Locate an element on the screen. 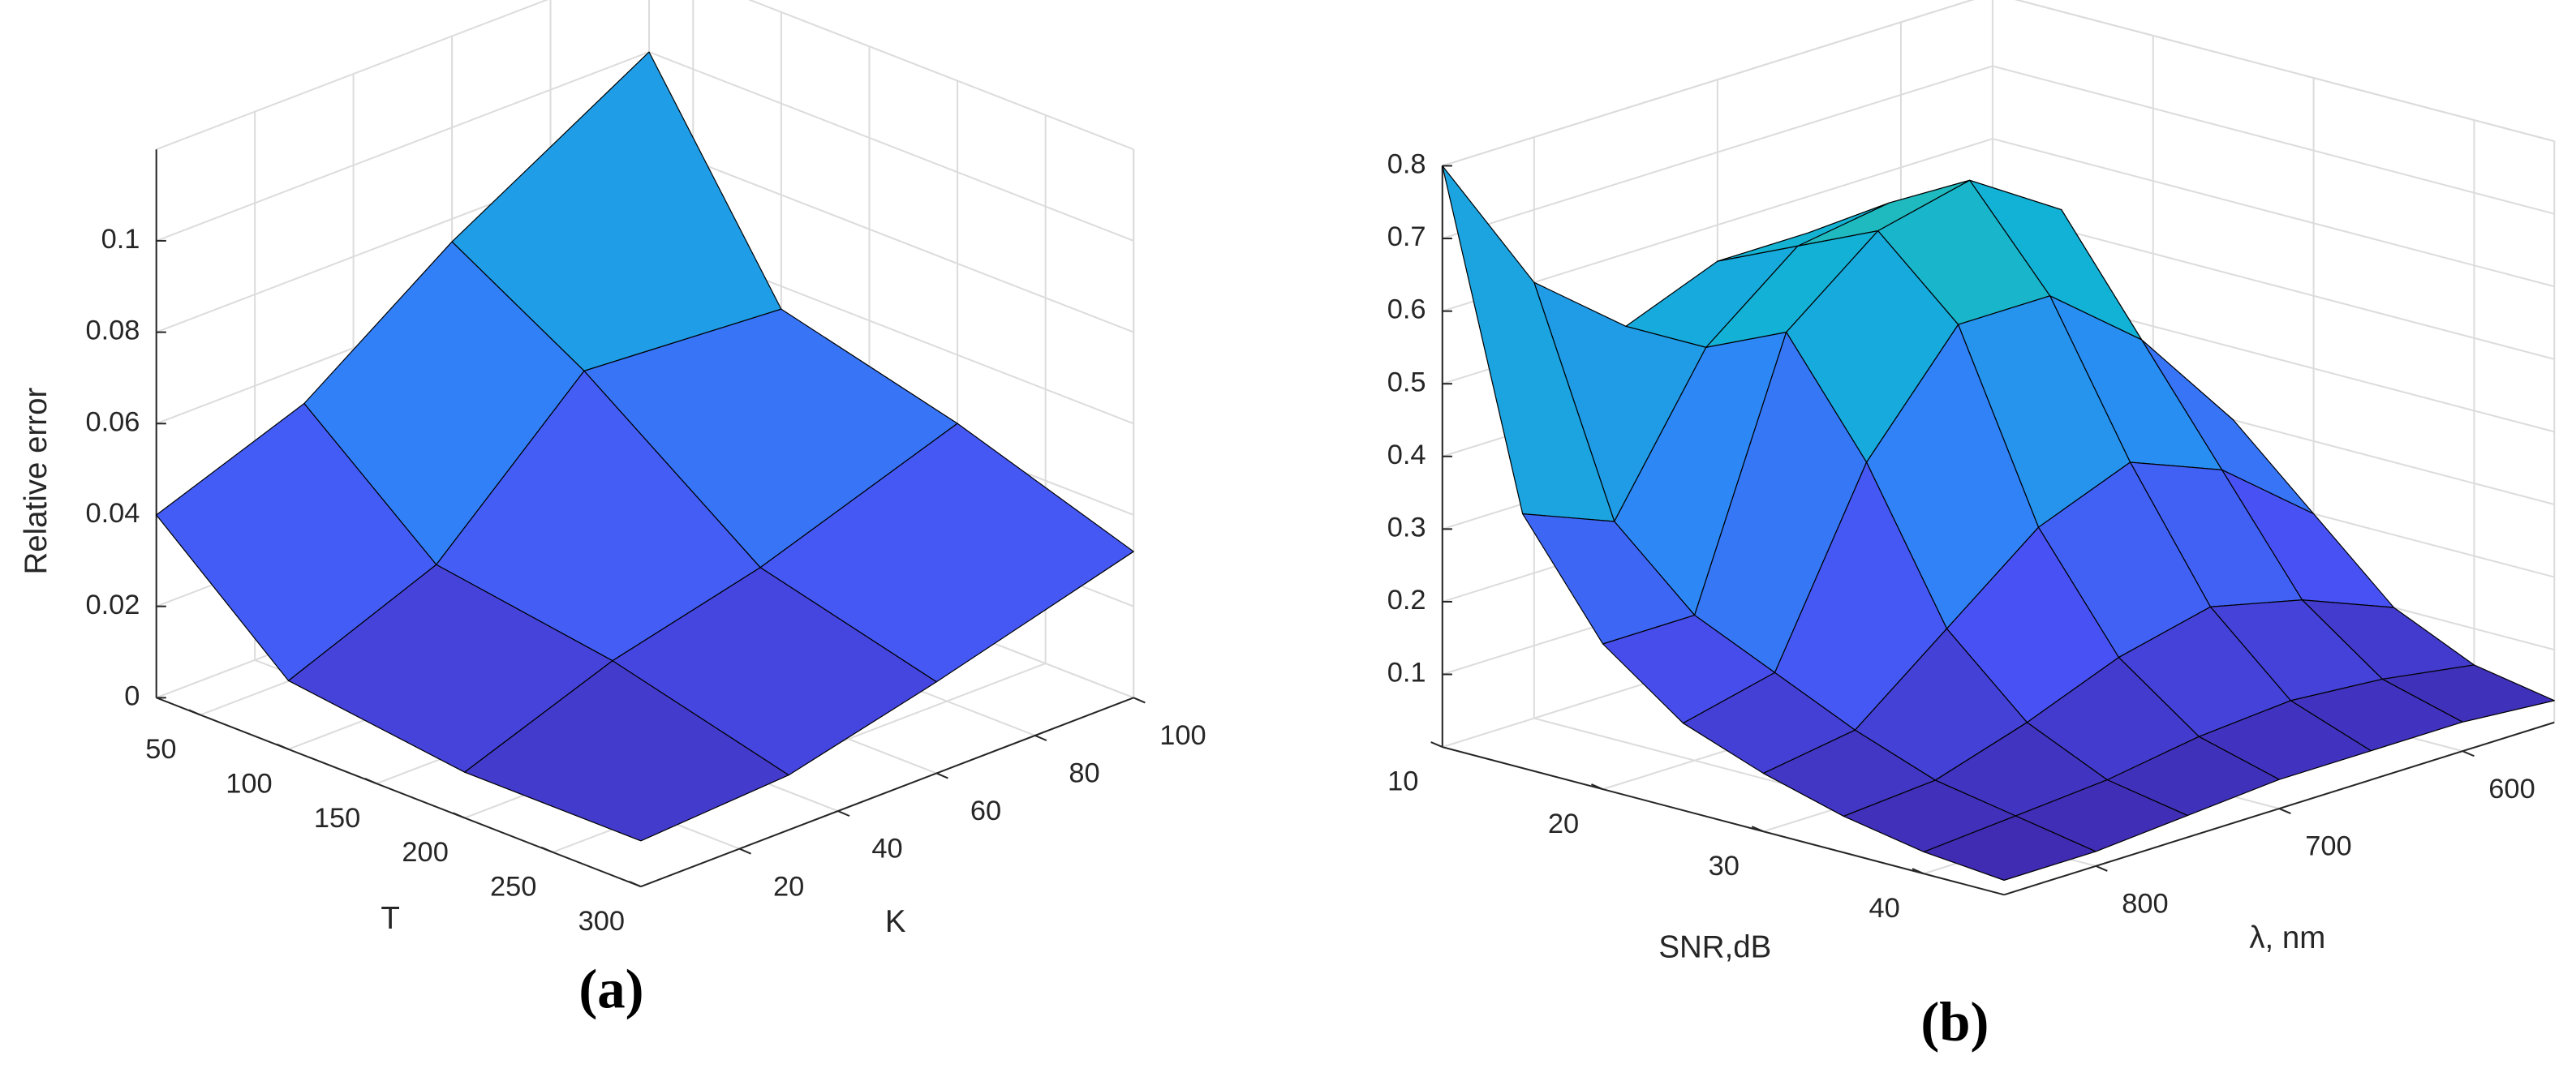 Image resolution: width=2576 pixels, height=1077 pixels. y-axis-label: K is located at coordinates (895, 922).